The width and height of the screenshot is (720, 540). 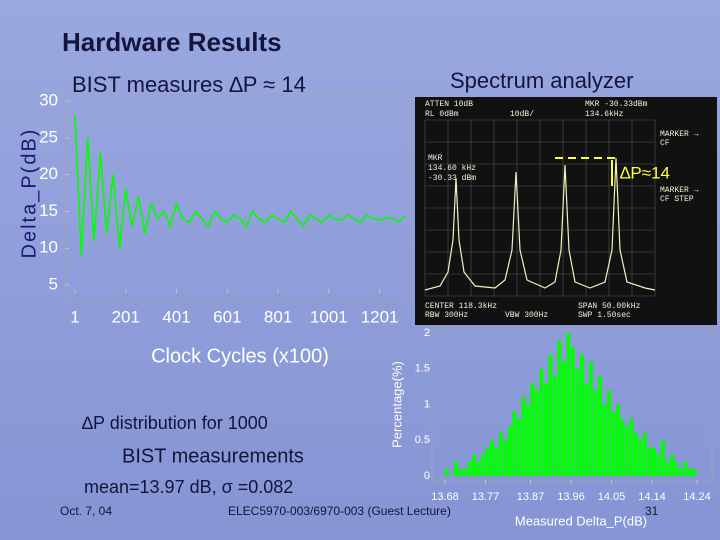 I want to click on screen-text: MKR -30.33dBm, so click(x=616, y=104).